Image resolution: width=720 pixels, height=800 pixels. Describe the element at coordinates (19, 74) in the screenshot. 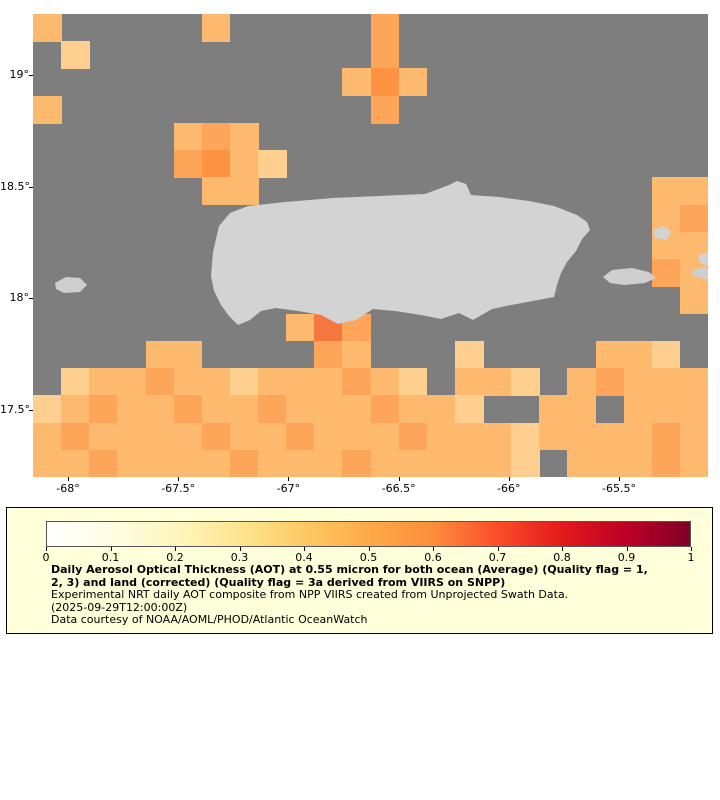

I see `y-axis-tick-label: 19°` at that location.